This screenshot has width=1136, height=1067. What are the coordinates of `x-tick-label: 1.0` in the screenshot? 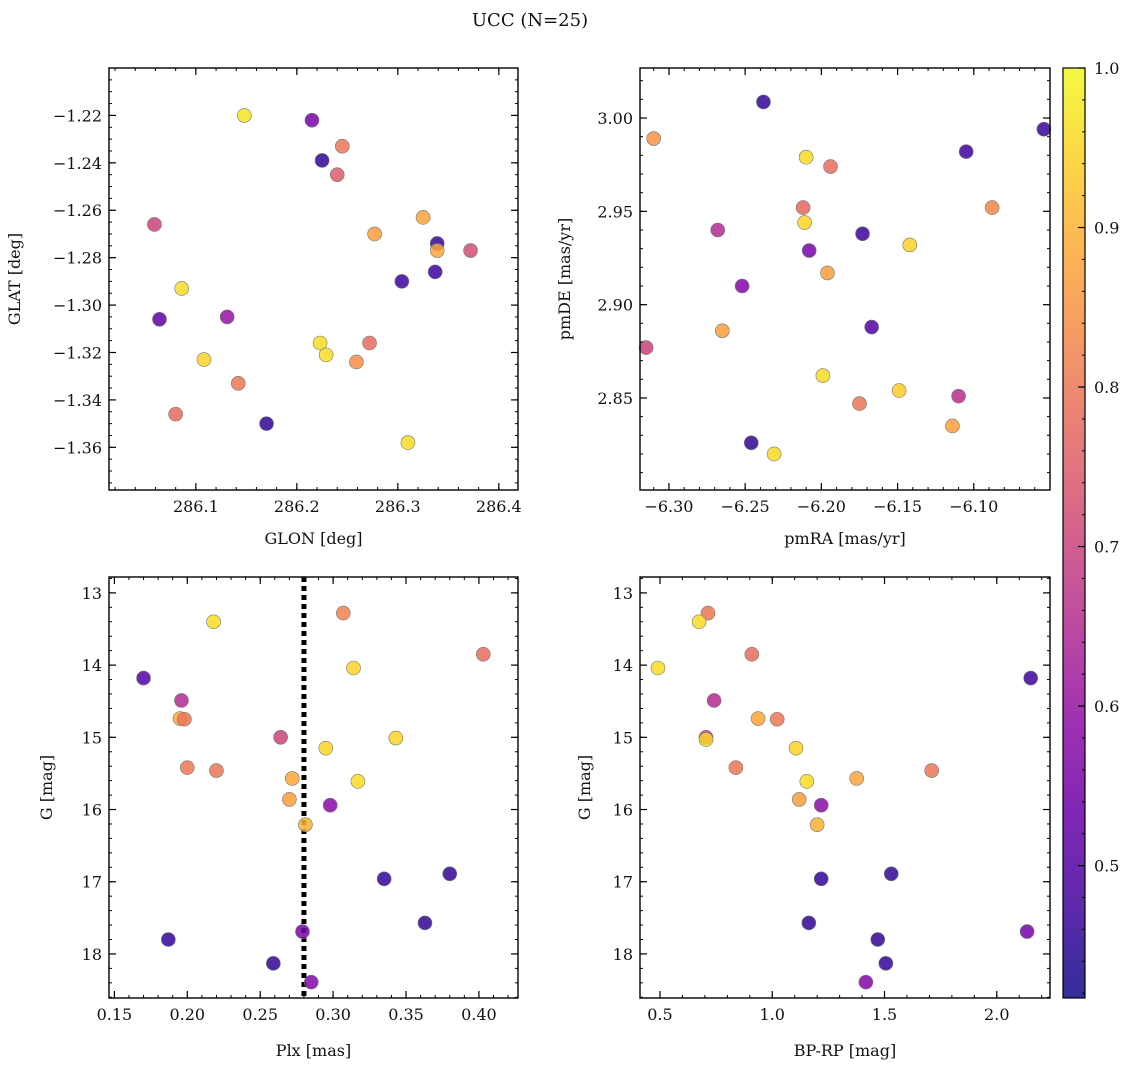 It's located at (772, 1014).